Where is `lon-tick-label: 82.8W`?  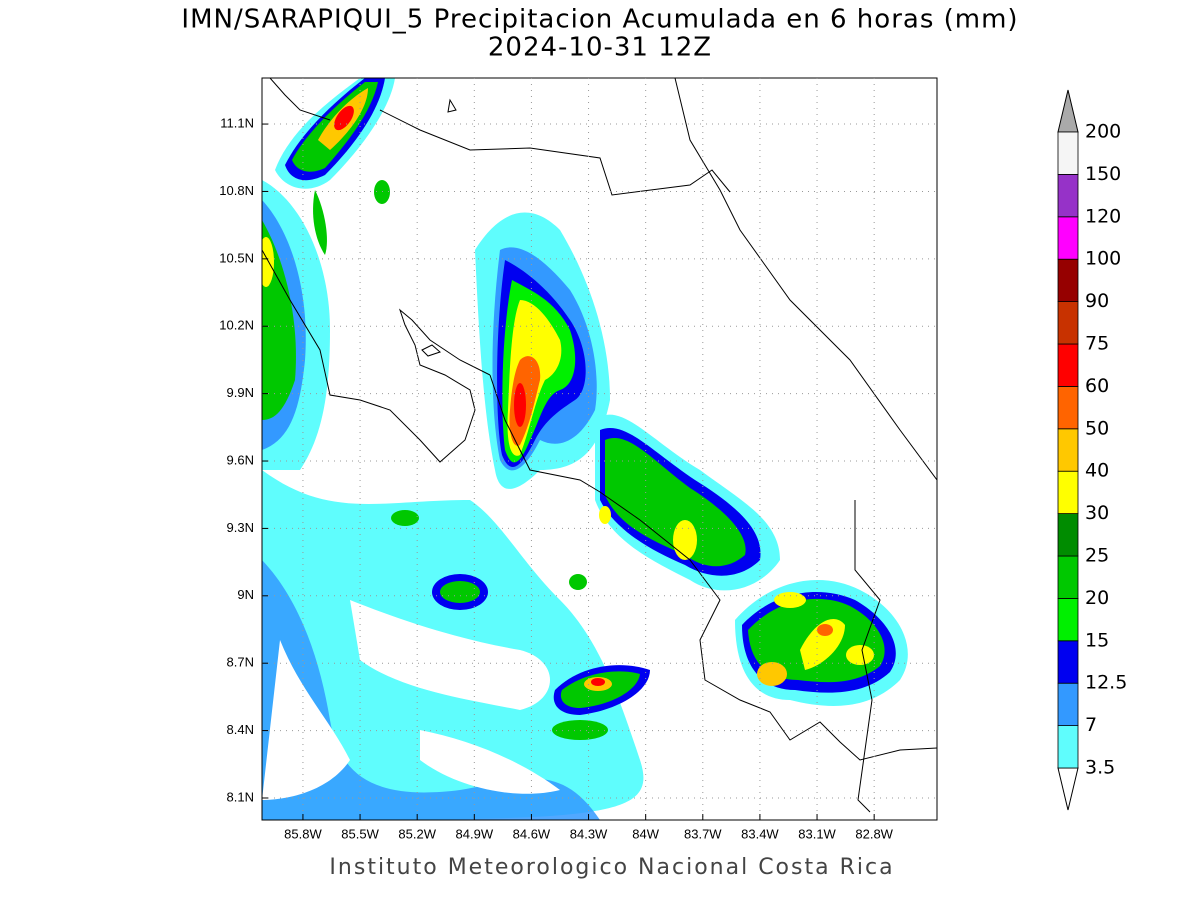
lon-tick-label: 82.8W is located at coordinates (874, 833).